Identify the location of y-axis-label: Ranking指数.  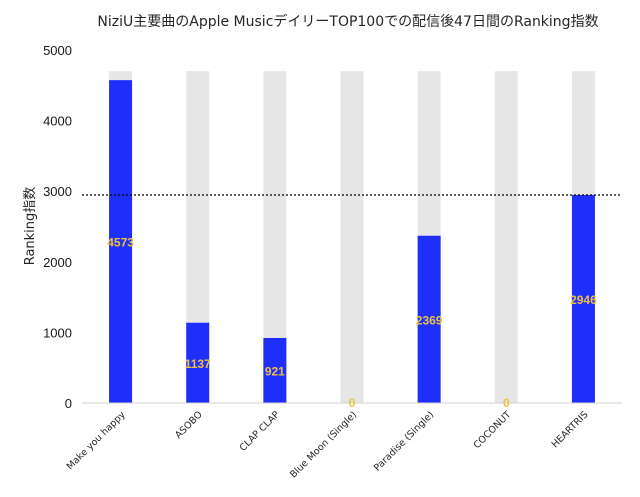
(30, 226).